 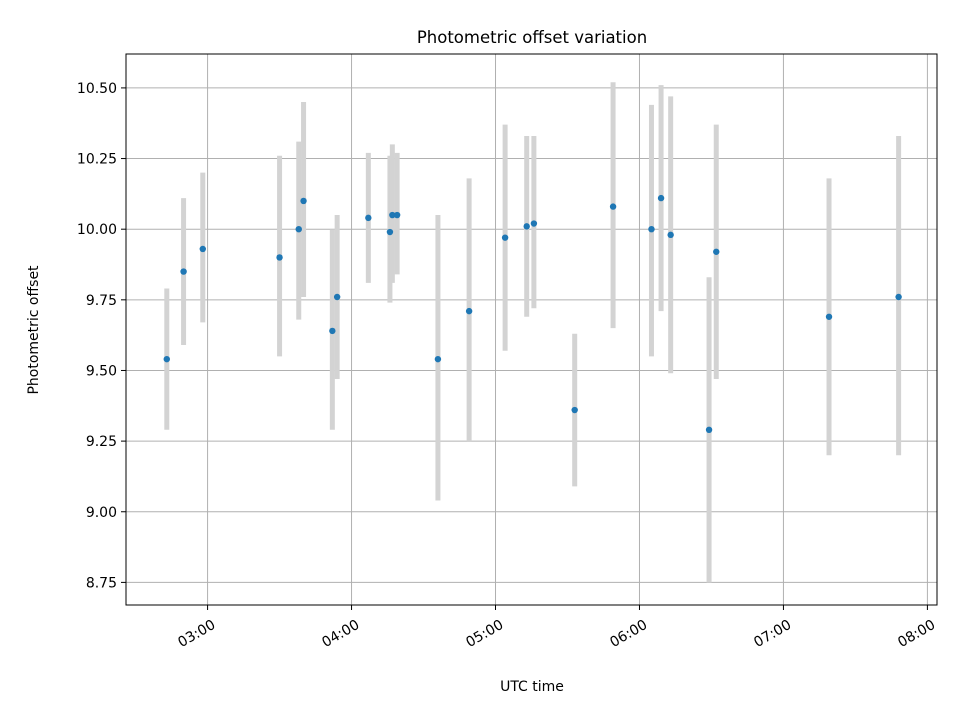 I want to click on y-tick-label: 8.75, so click(x=101, y=583).